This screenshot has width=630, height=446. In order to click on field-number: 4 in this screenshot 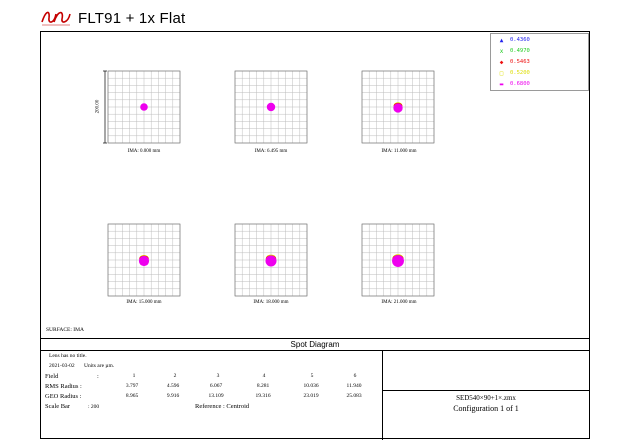, I will do `click(264, 376)`.